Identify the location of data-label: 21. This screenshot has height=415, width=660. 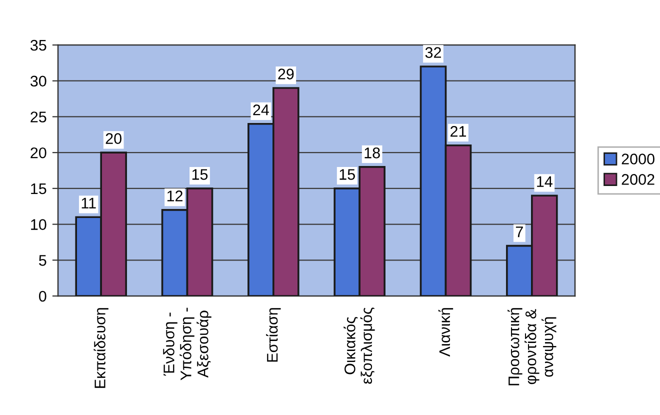
(458, 131).